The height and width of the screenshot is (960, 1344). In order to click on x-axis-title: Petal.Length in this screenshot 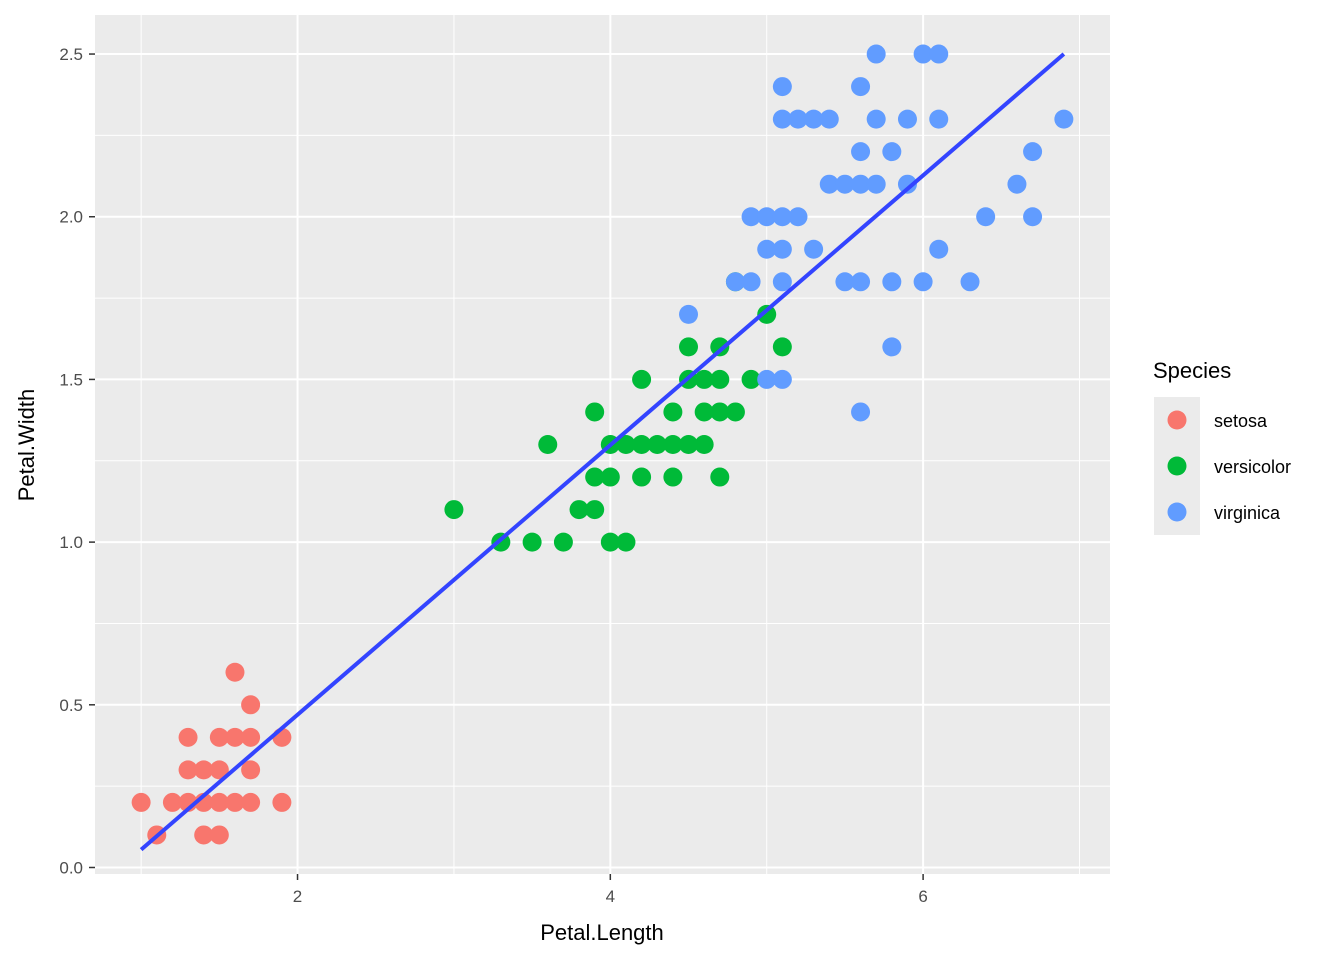, I will do `click(602, 932)`.